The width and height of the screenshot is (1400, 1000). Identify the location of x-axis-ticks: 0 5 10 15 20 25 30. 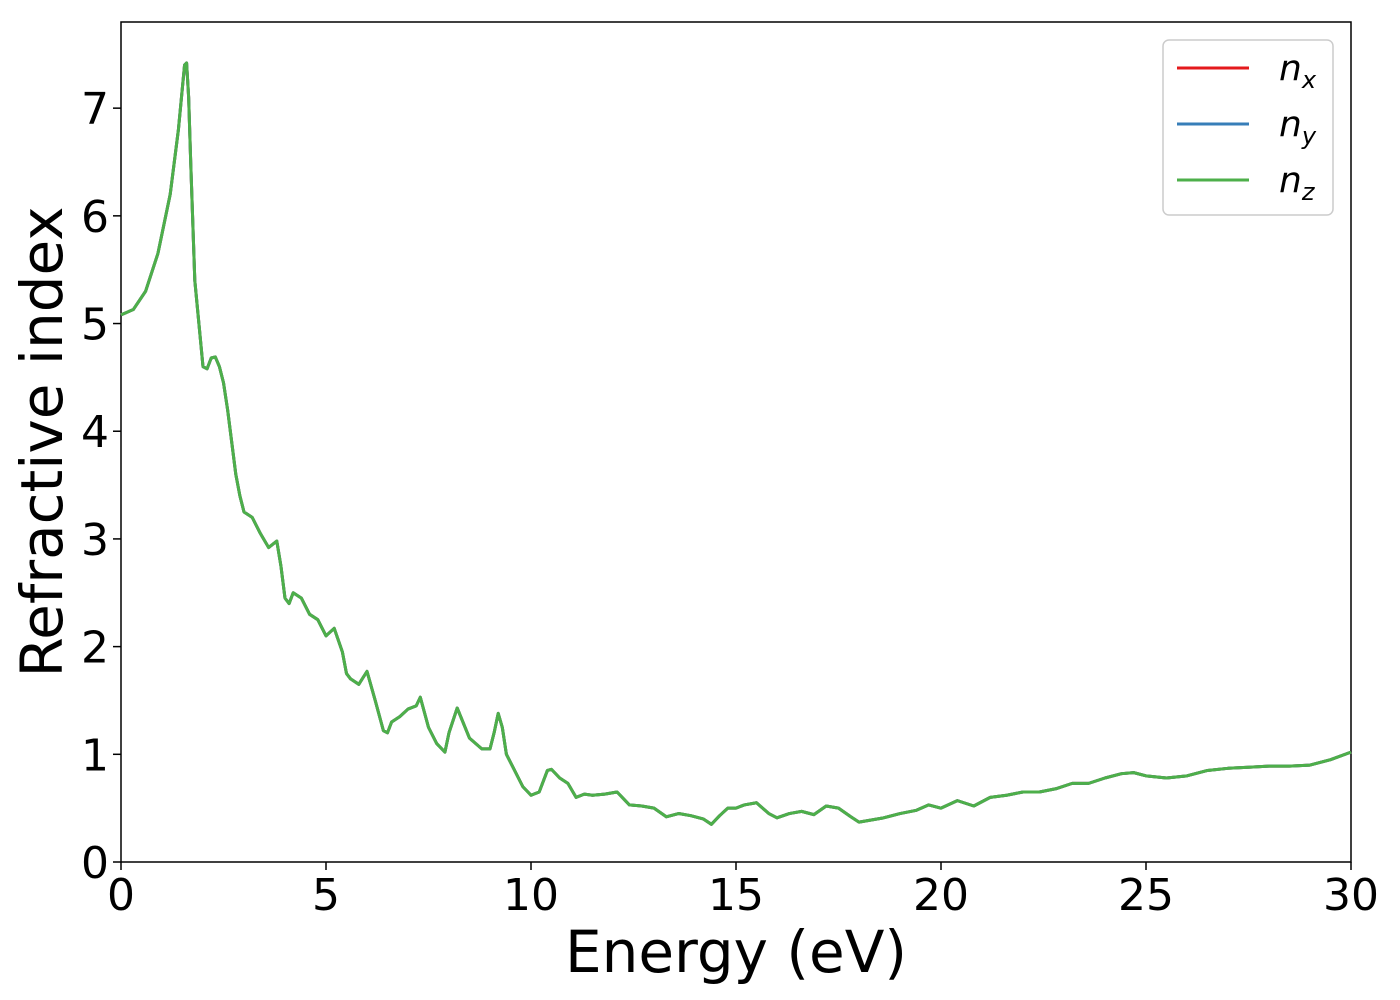
(743, 891).